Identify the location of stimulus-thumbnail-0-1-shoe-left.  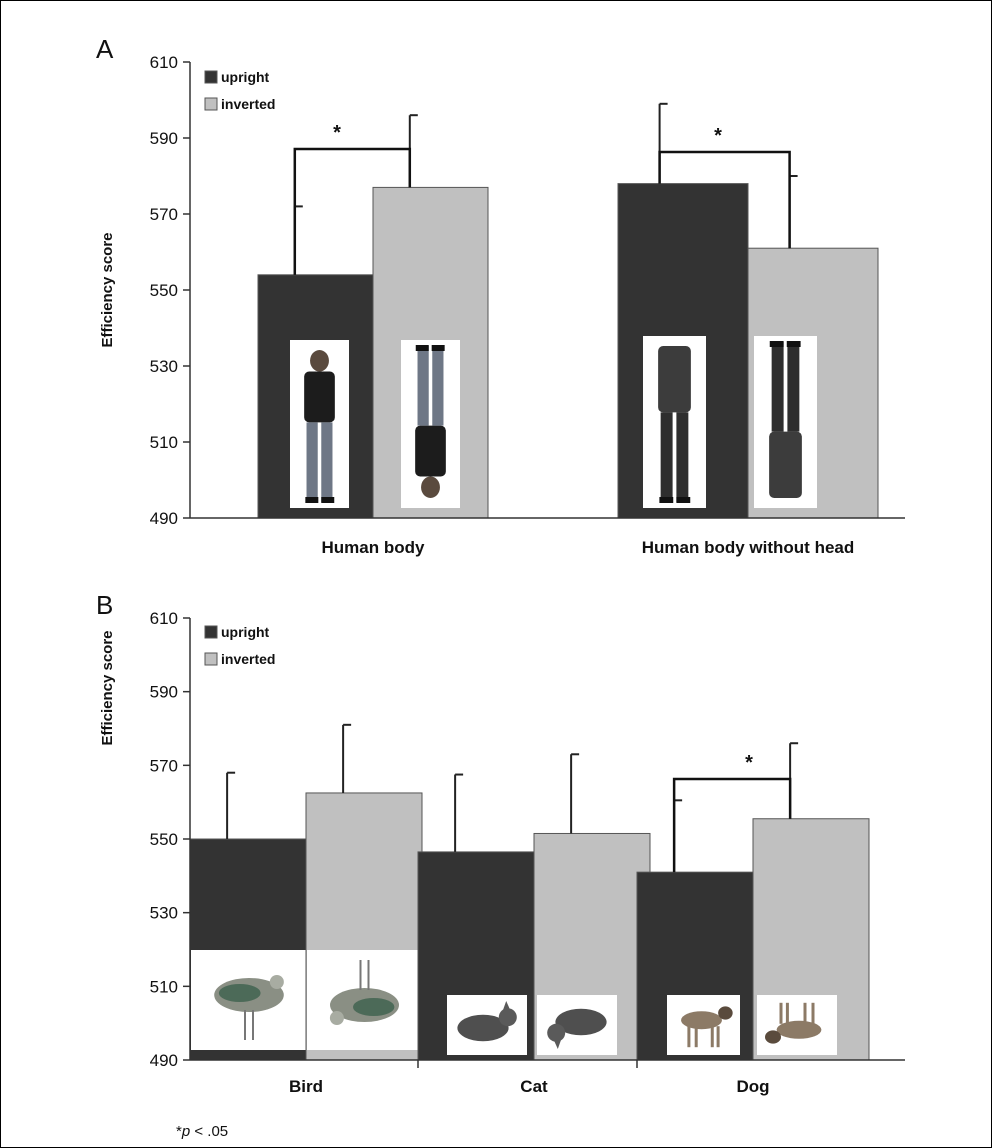
(438, 348).